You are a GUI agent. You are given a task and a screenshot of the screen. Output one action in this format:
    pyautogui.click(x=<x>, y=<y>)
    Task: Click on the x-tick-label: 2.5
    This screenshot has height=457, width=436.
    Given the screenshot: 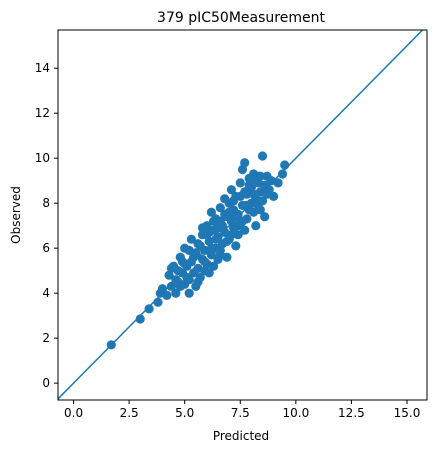 What is the action you would take?
    pyautogui.click(x=129, y=413)
    